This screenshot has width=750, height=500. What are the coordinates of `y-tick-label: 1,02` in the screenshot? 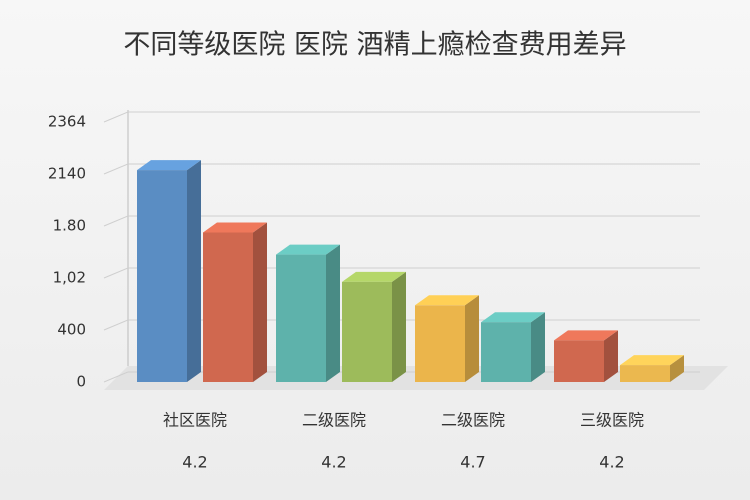 It's located at (69, 278).